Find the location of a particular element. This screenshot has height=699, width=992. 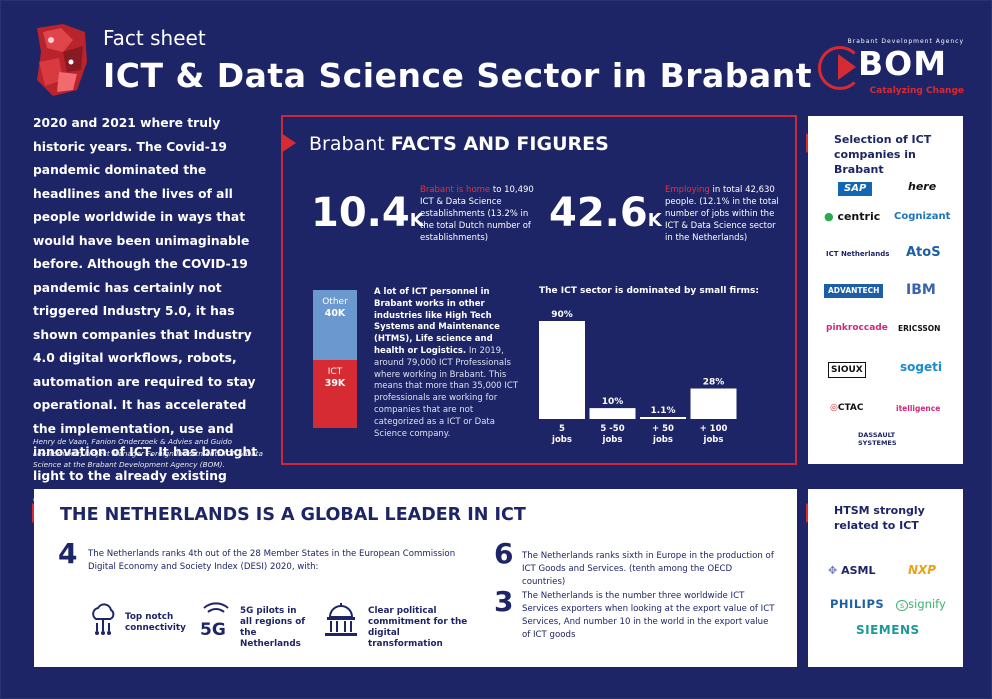

other-segment-label: Other 40K is located at coordinates (335, 308).